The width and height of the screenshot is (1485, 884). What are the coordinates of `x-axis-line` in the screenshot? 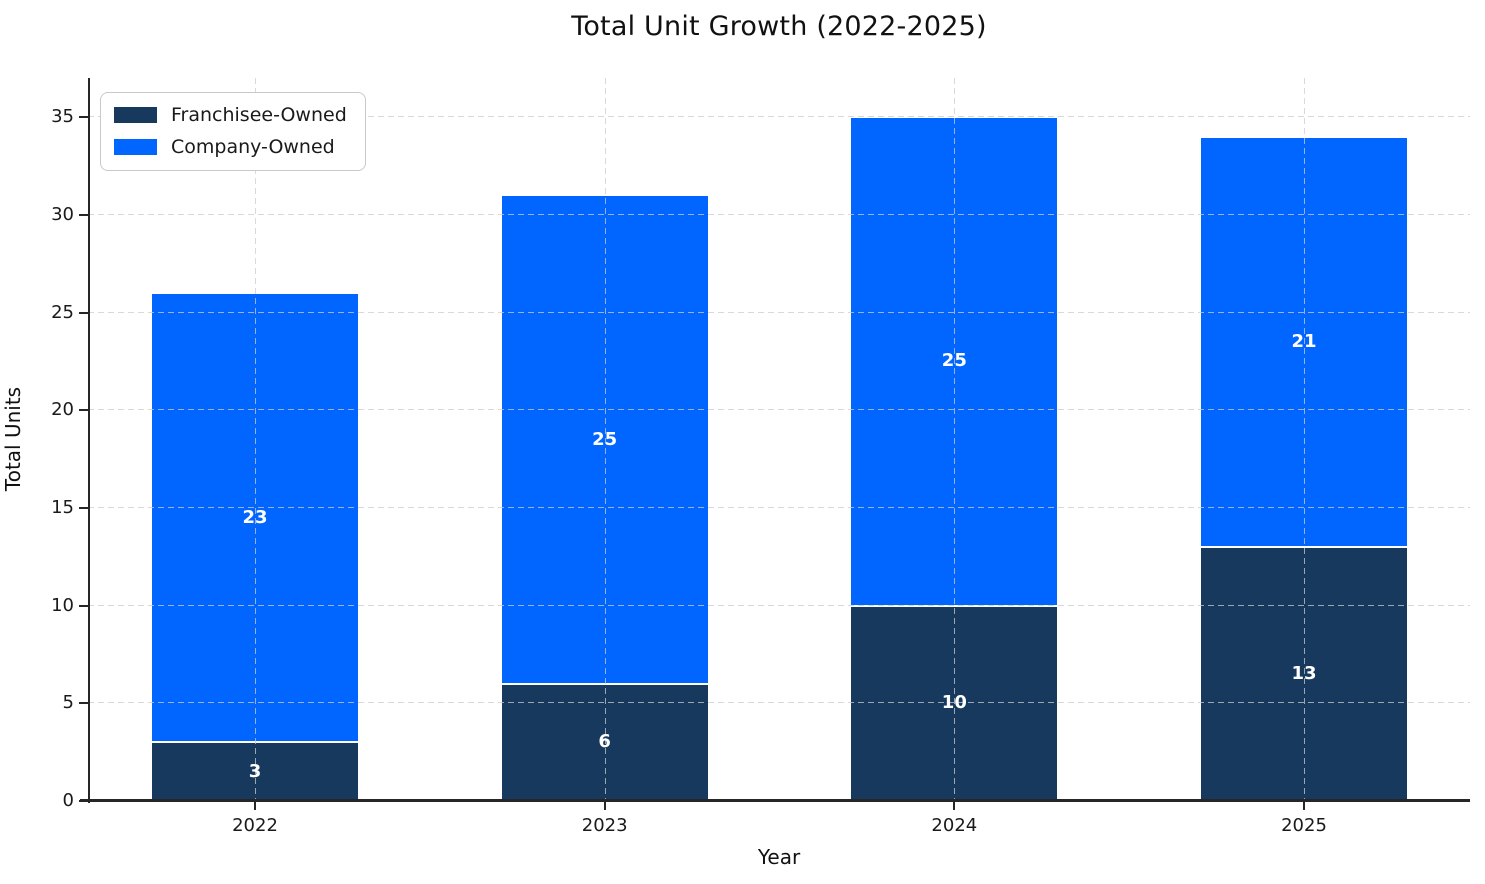 It's located at (775, 800).